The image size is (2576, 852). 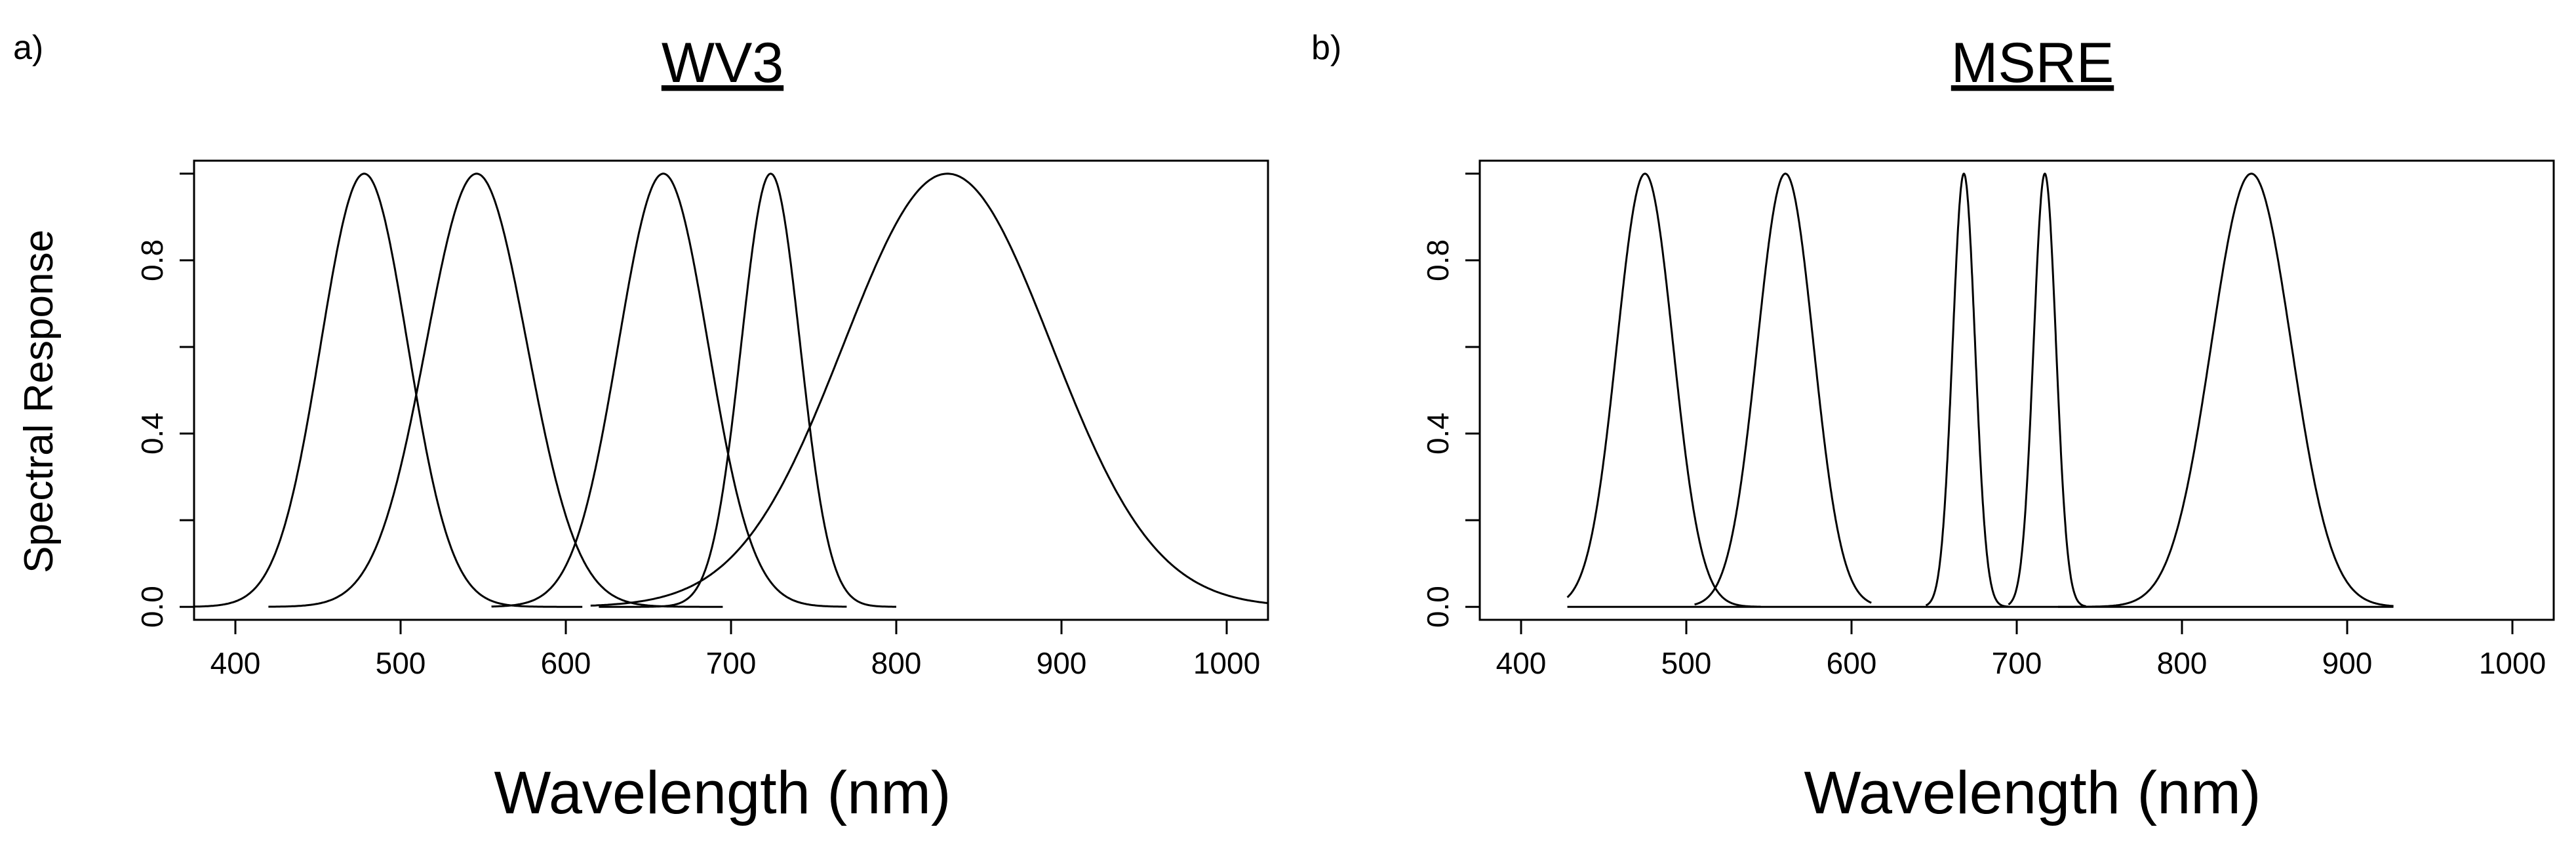 I want to click on panel-b-y-tick-label: 0.8, so click(x=1438, y=260).